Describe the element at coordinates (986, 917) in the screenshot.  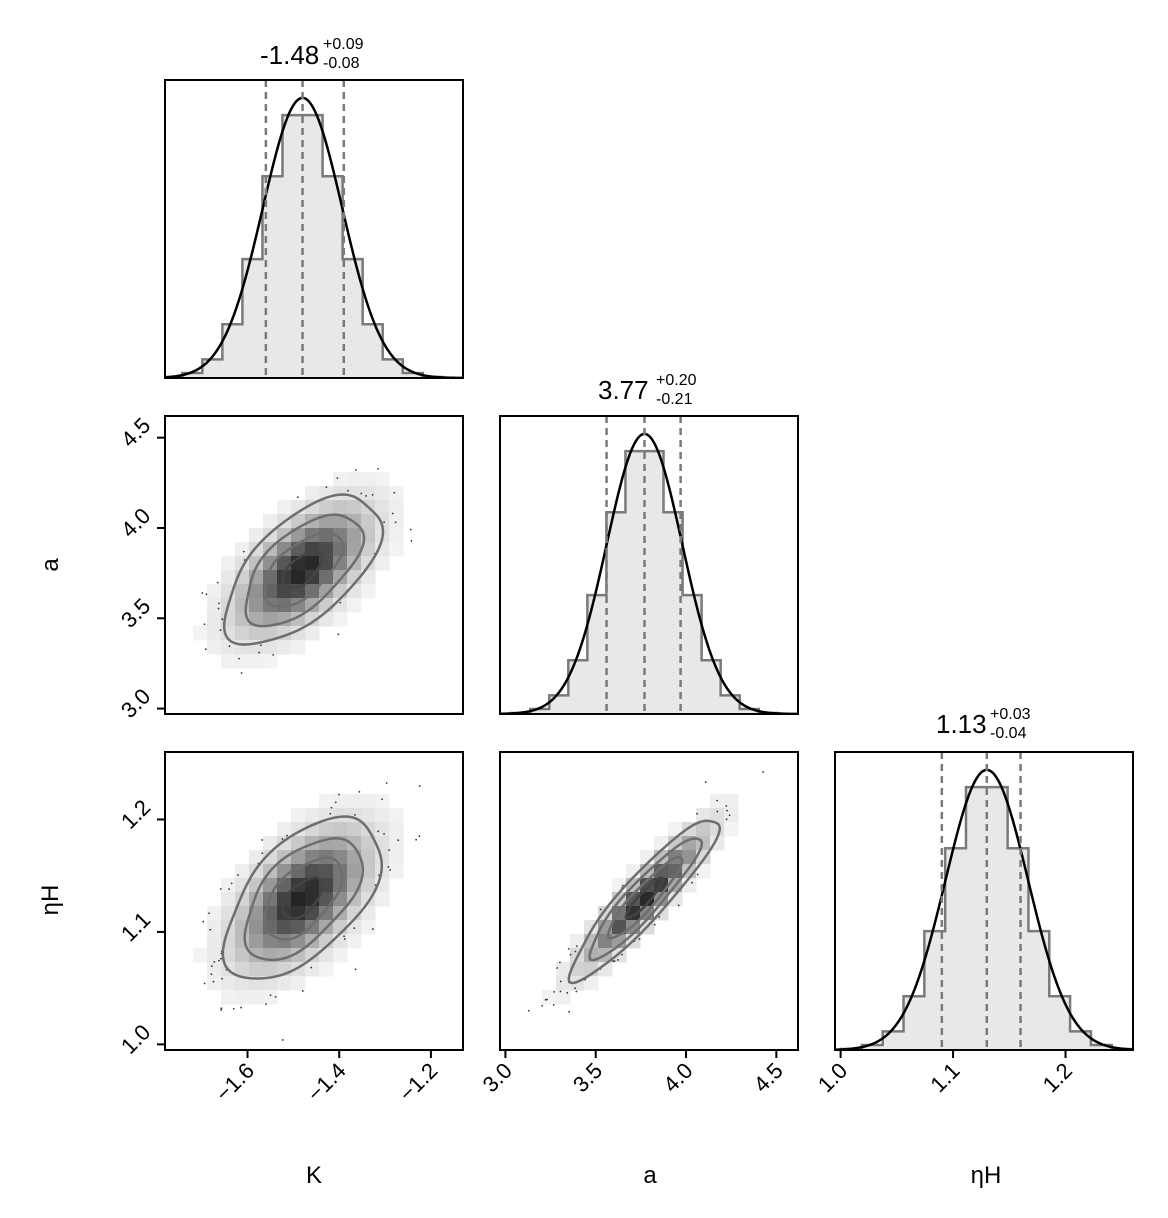
I see `hist-outline-eta` at that location.